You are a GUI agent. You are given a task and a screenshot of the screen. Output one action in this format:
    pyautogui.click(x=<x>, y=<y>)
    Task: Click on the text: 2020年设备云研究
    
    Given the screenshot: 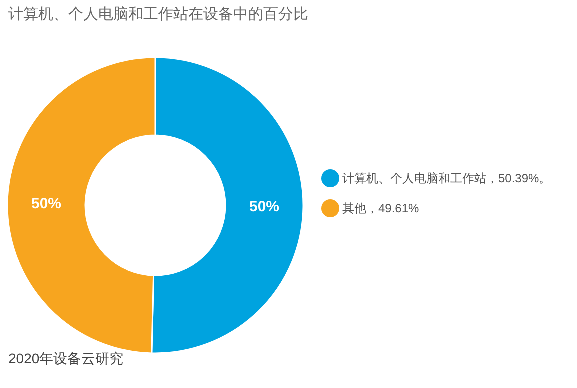 What is the action you would take?
    pyautogui.click(x=66, y=358)
    